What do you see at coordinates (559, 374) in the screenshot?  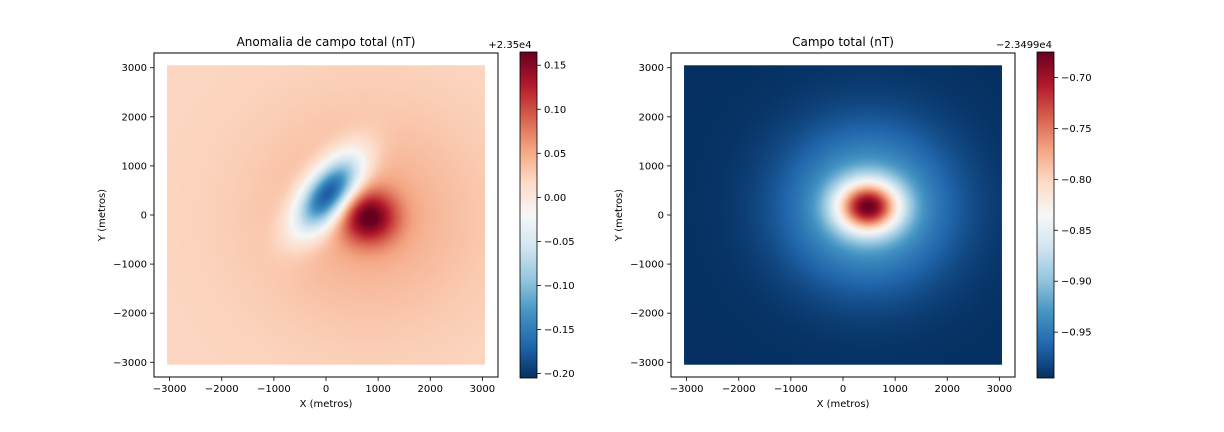 I see `colorbar-tick-label: −0.20` at bounding box center [559, 374].